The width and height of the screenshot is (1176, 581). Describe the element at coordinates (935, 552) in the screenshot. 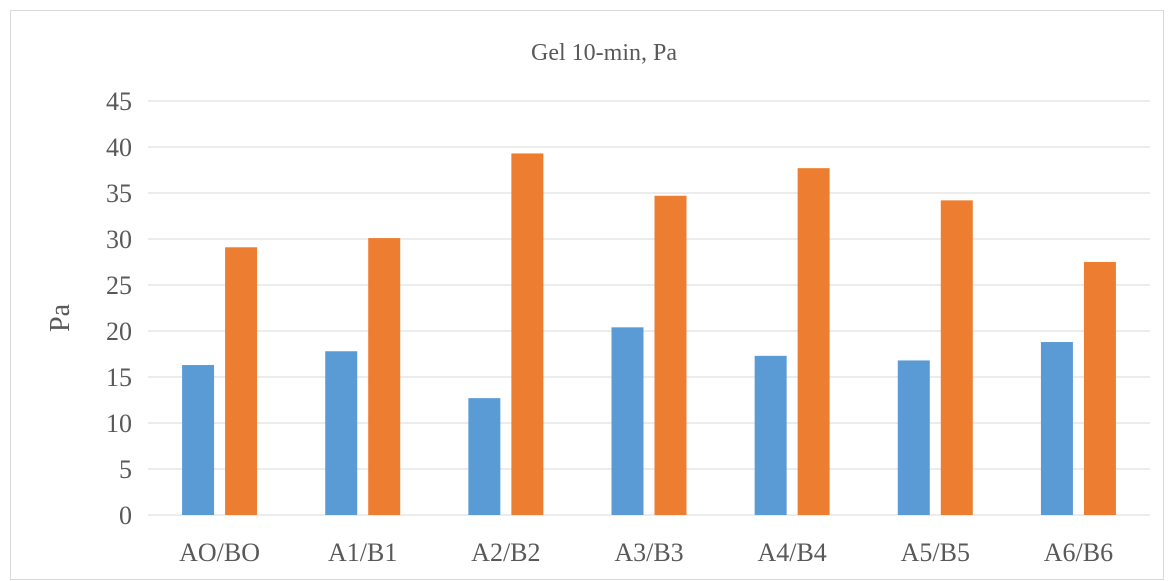

I see `x-tick-label: A5/B5` at that location.